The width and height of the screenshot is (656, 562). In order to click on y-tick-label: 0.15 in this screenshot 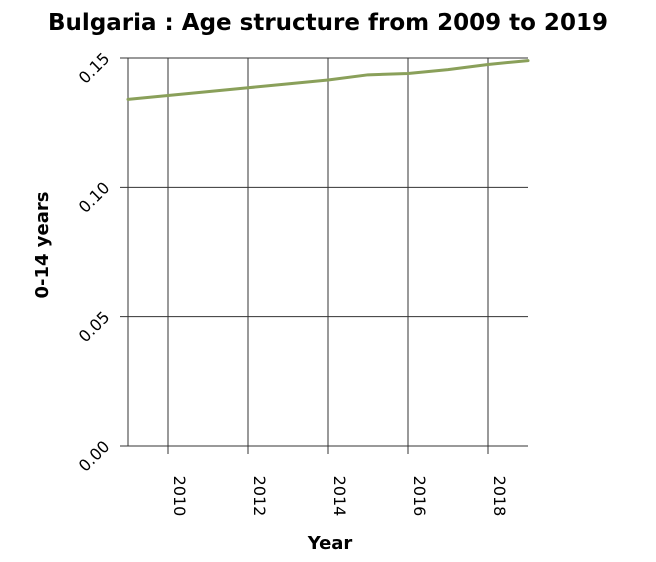, I will do `click(94, 68)`.